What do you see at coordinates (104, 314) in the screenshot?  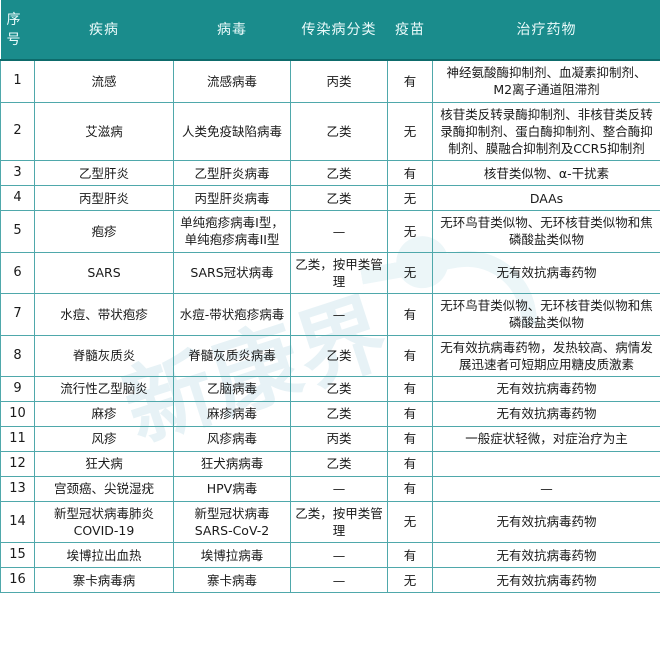 I see `cell-disease: 水痘、带状疱疹` at bounding box center [104, 314].